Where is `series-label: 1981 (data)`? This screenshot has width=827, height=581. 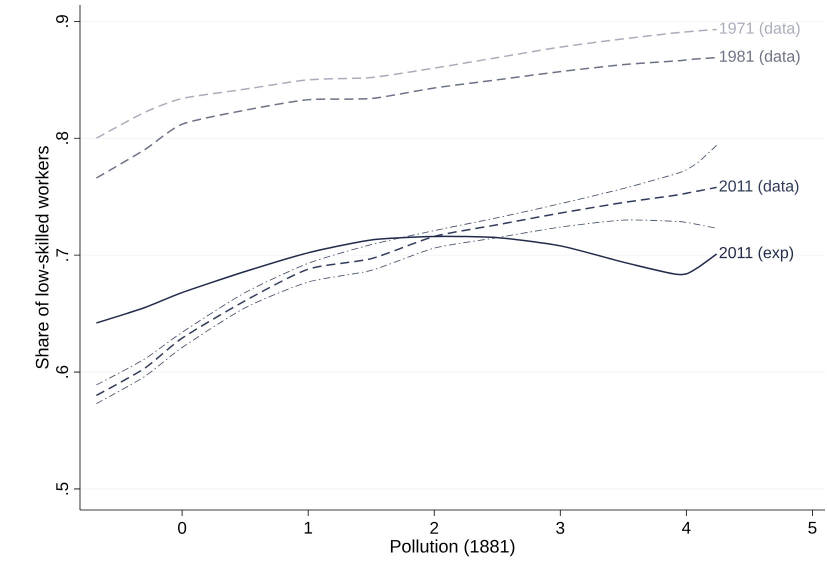
series-label: 1981 (data) is located at coordinates (760, 58).